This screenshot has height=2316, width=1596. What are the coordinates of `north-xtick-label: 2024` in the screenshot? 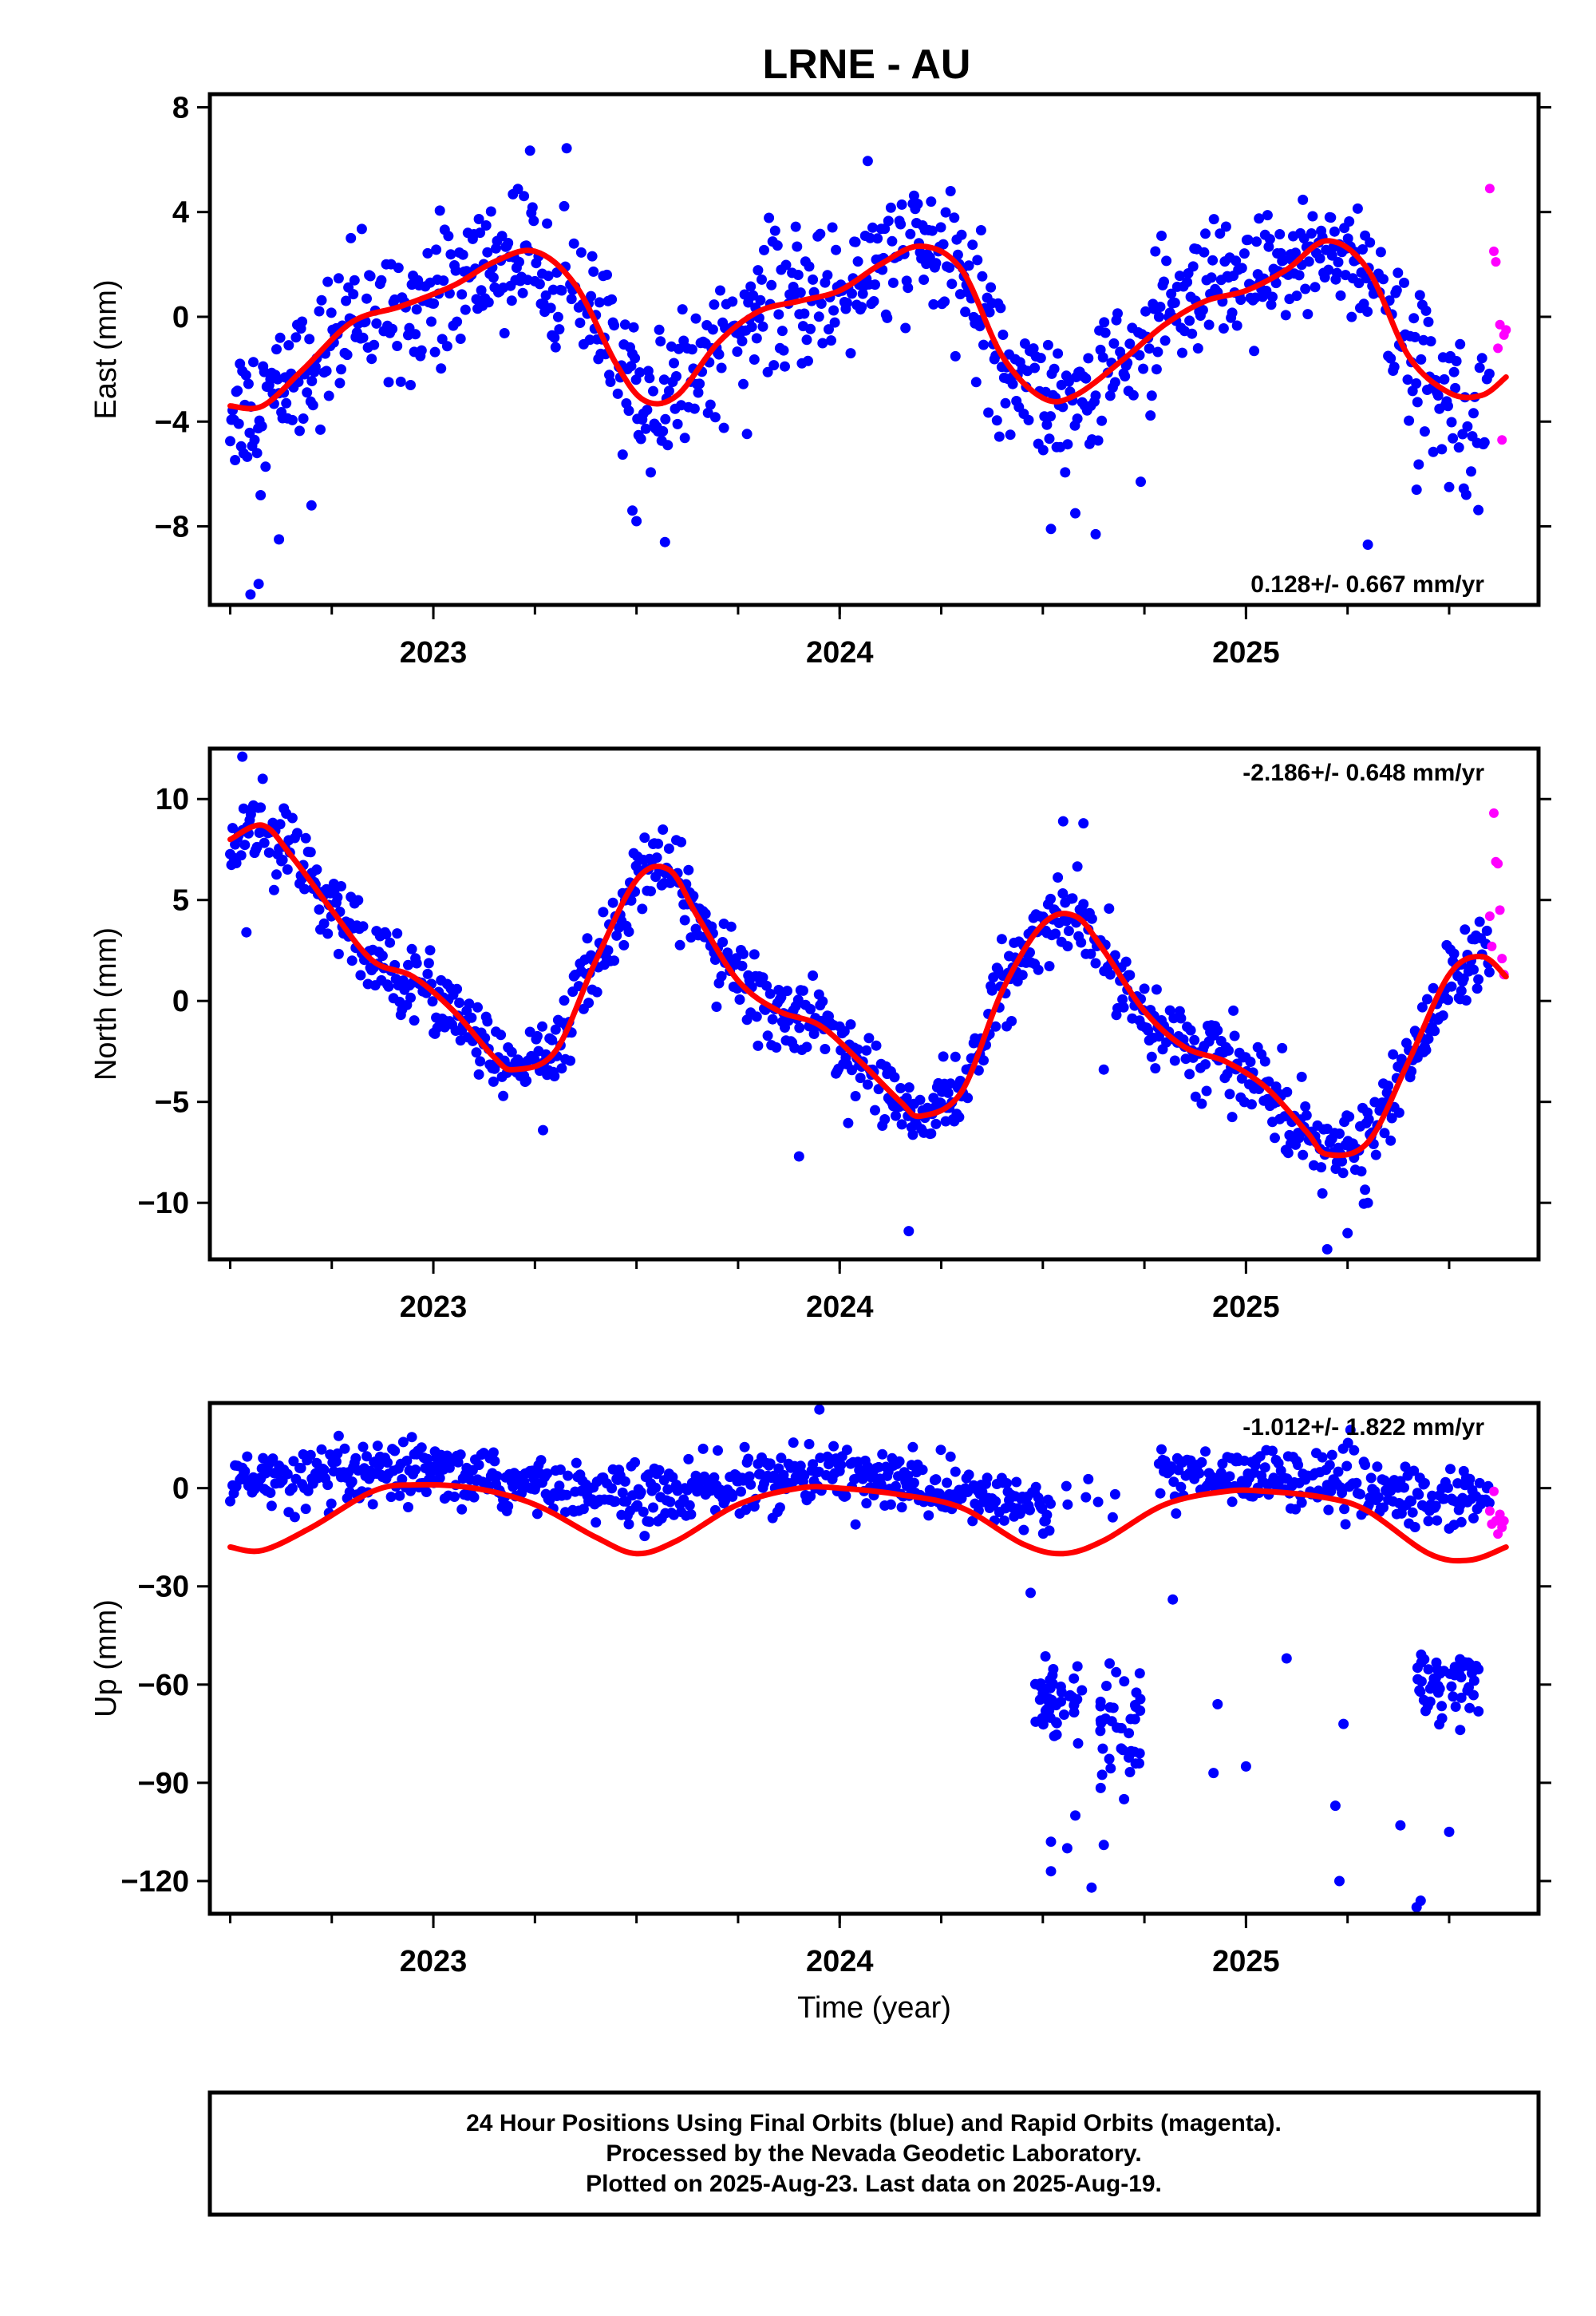 It's located at (840, 1307).